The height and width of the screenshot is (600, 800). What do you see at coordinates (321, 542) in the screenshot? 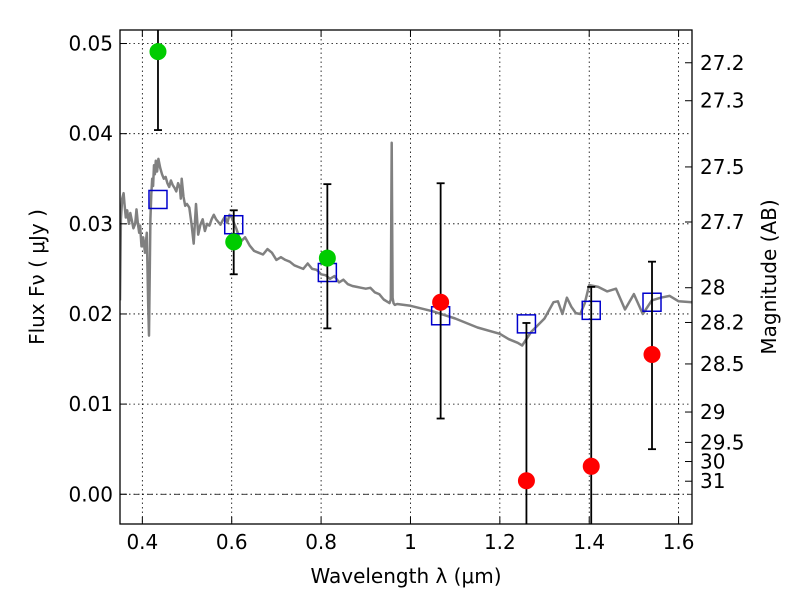
I see `x-tick-label: 0.8` at bounding box center [321, 542].